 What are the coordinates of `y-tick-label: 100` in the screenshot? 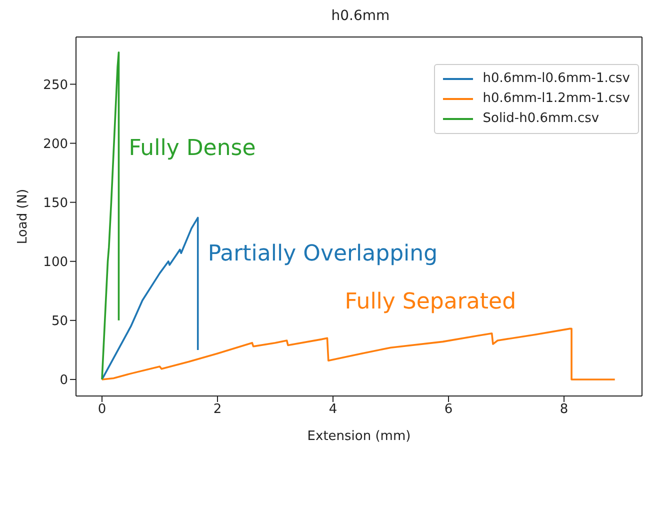 It's located at (55, 262).